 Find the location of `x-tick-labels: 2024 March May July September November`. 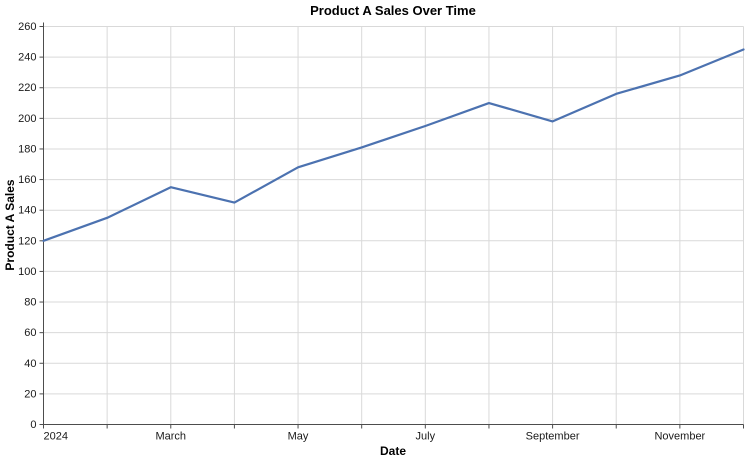

x-tick-labels: 2024 March May July September November is located at coordinates (375, 437).